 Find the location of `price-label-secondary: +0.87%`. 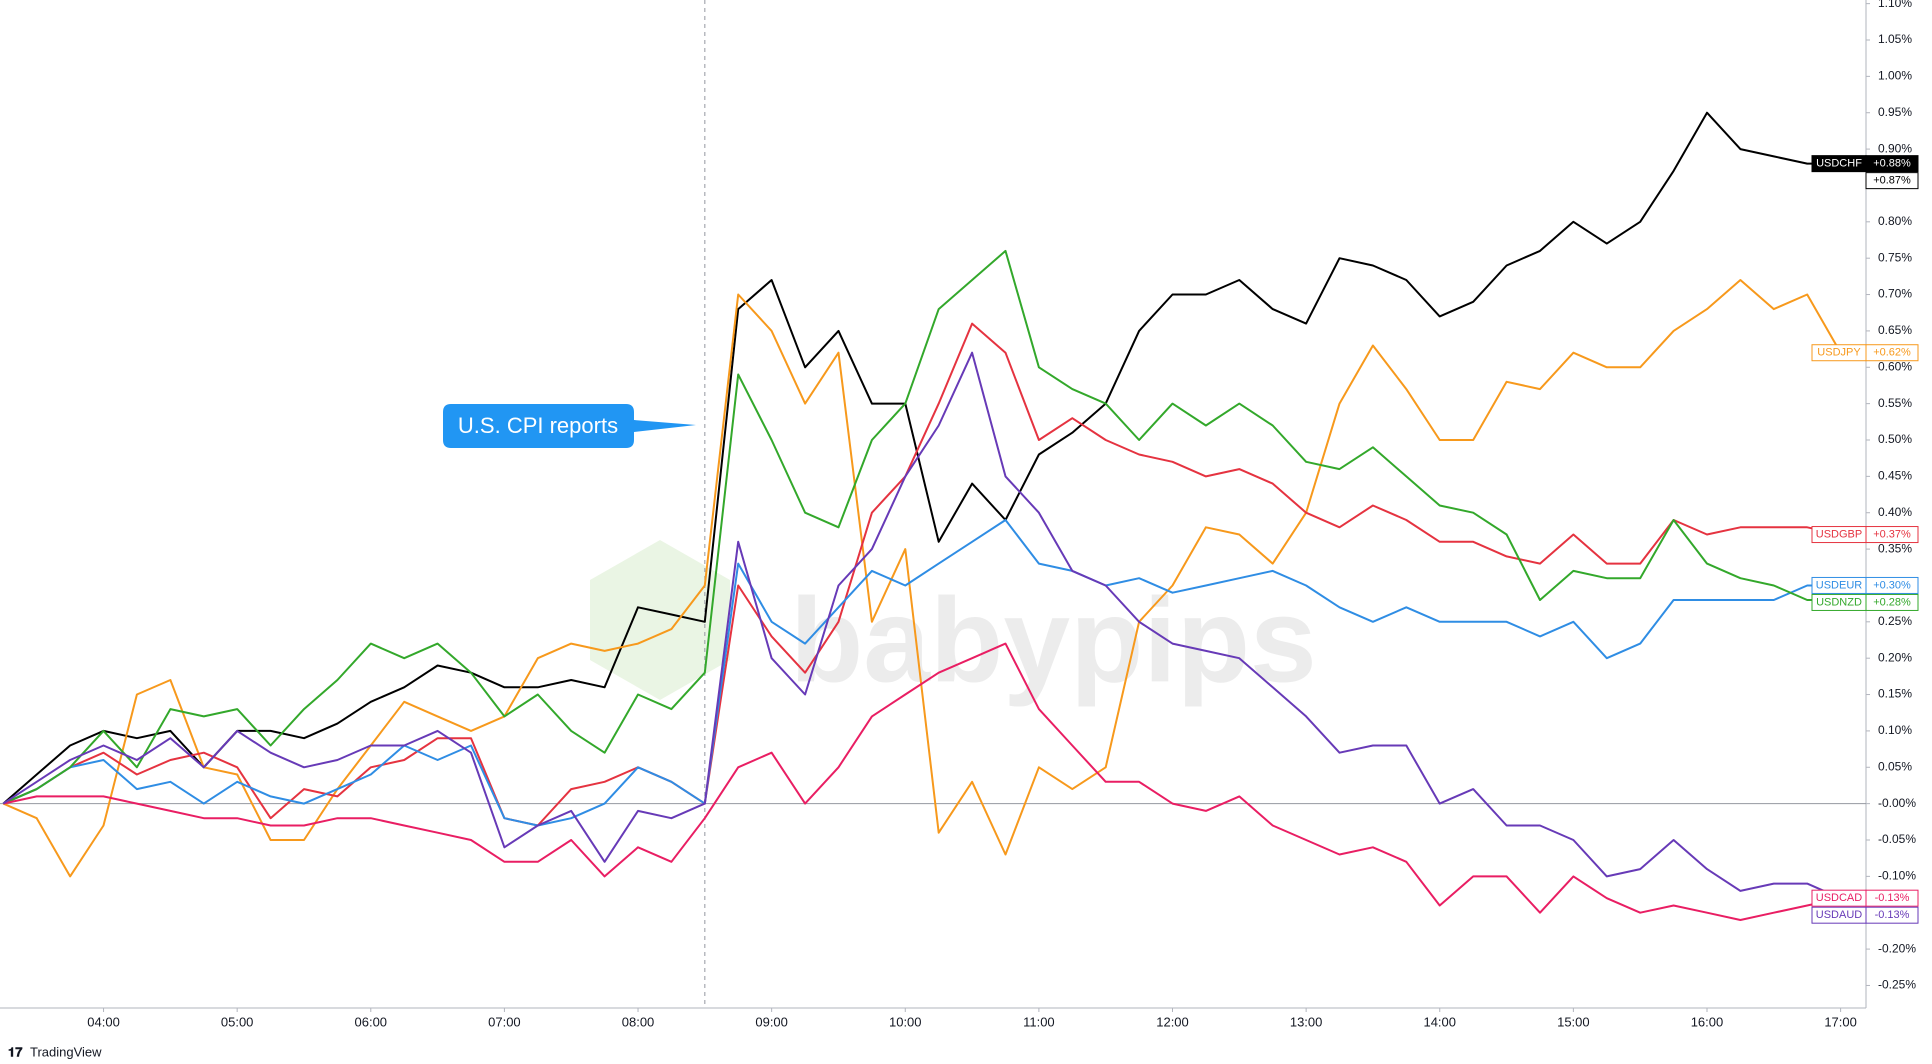

price-label-secondary: +0.87% is located at coordinates (1892, 181).